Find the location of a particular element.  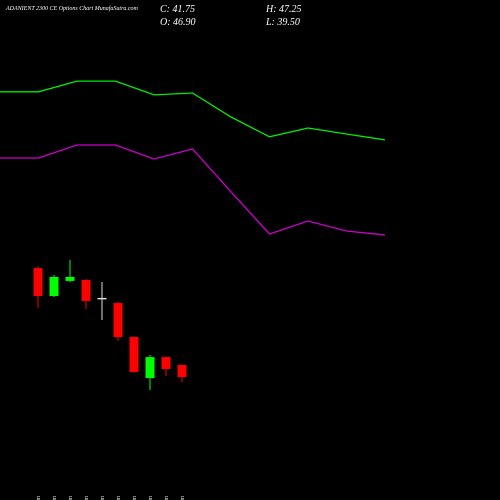

x-tick-label: 06 Jan is located at coordinates (87, 498).